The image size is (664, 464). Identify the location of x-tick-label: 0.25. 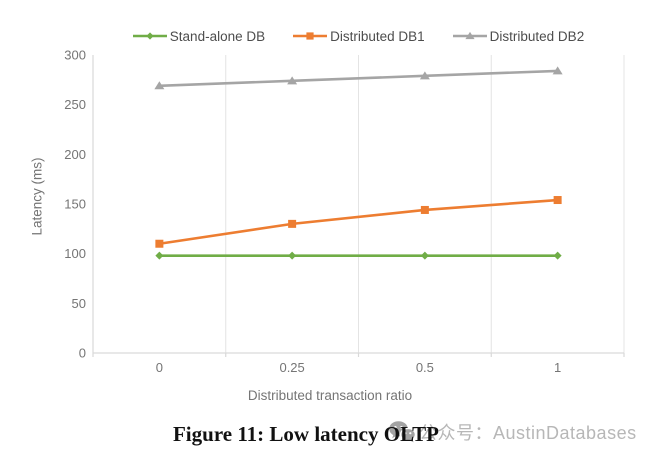
(291, 367).